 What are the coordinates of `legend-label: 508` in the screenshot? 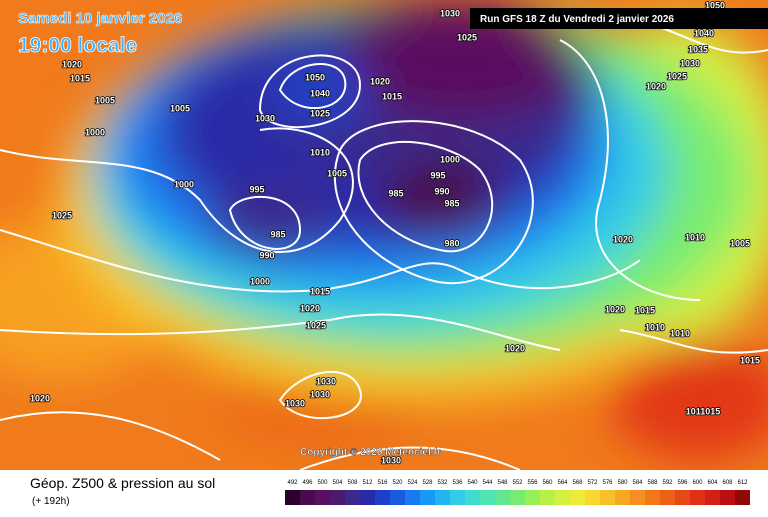 It's located at (352, 483).